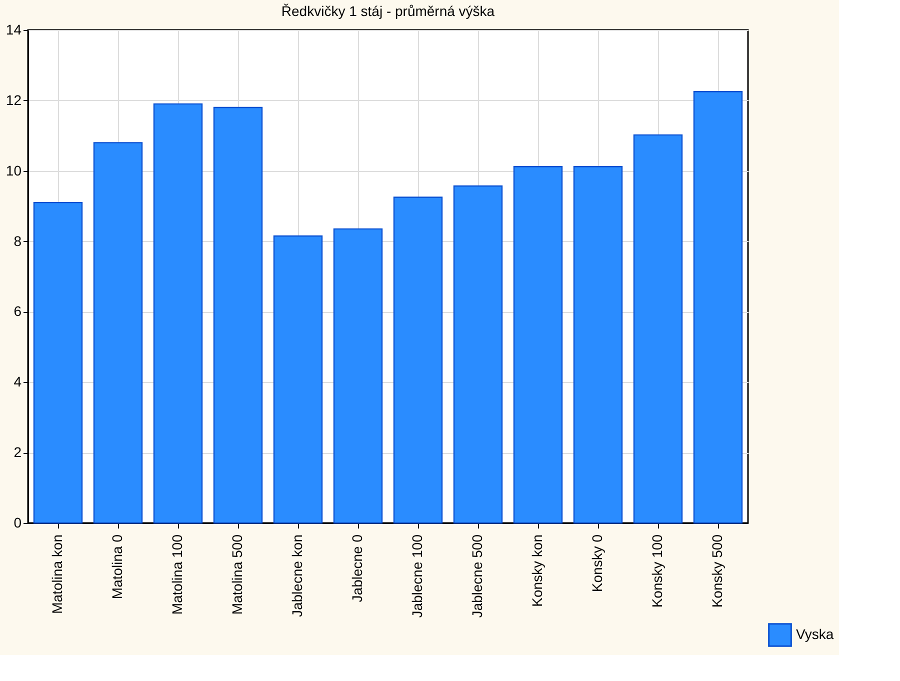 This screenshot has width=900, height=681. Describe the element at coordinates (14, 170) in the screenshot. I see `y-tick-label: 10` at that location.